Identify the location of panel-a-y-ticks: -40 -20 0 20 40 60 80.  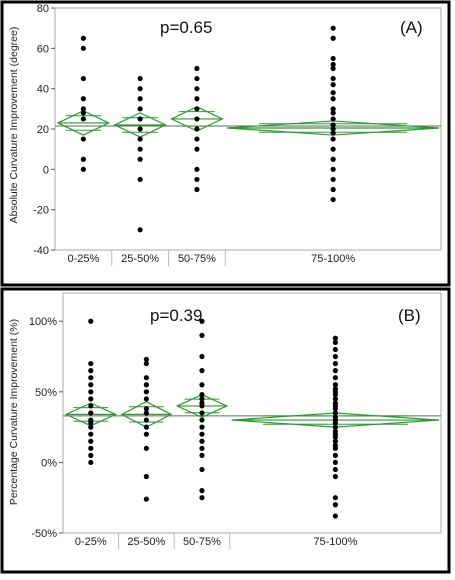
(44, 130).